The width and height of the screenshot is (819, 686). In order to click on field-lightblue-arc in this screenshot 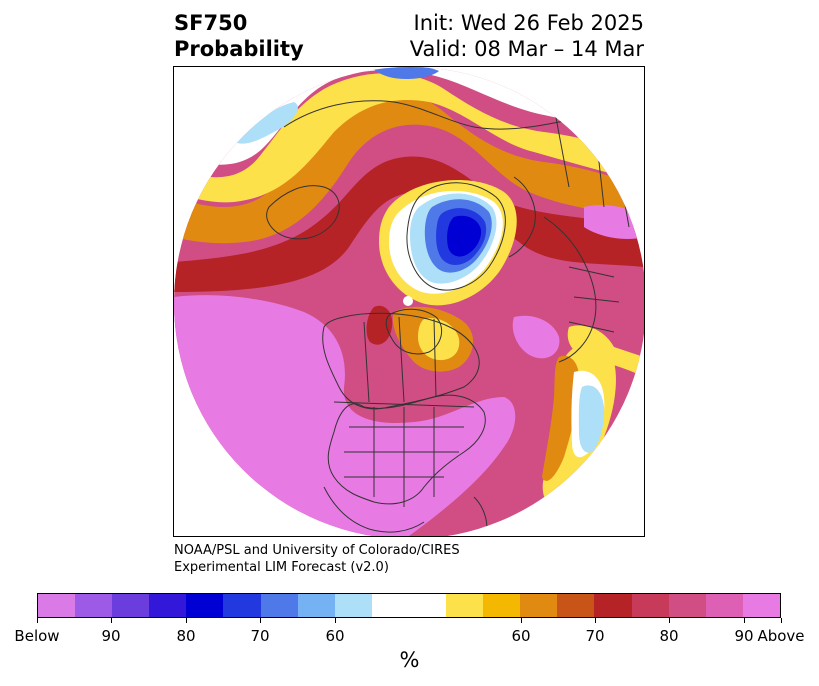, I will do `click(266, 123)`.